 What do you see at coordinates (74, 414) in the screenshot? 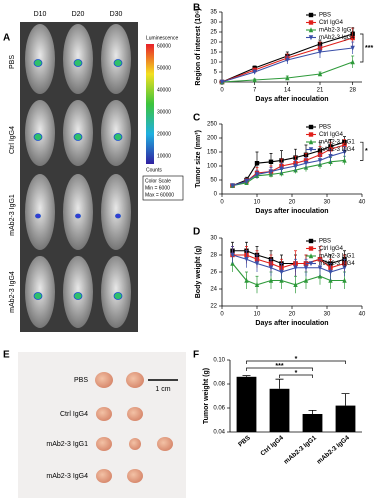
I see `group-label: Ctrl IgG4` at bounding box center [74, 414].